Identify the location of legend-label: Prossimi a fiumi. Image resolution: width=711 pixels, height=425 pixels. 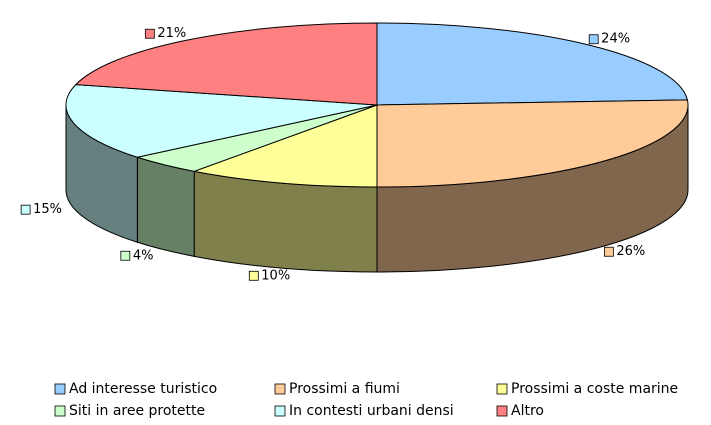
(344, 389).